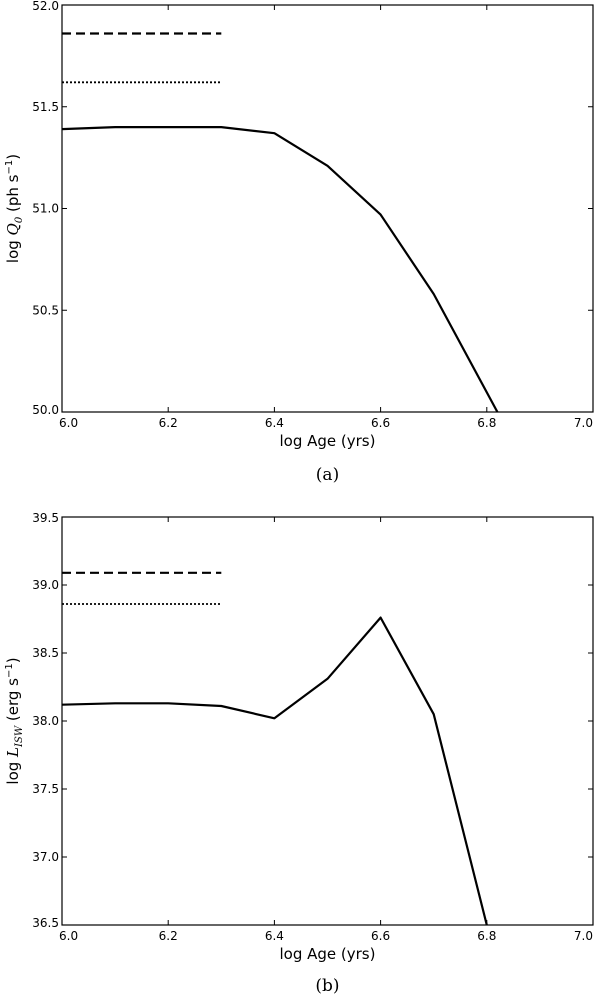 The height and width of the screenshot is (996, 600). Describe the element at coordinates (19, 219) in the screenshot. I see `y-axis-title-subscript: 0` at that location.